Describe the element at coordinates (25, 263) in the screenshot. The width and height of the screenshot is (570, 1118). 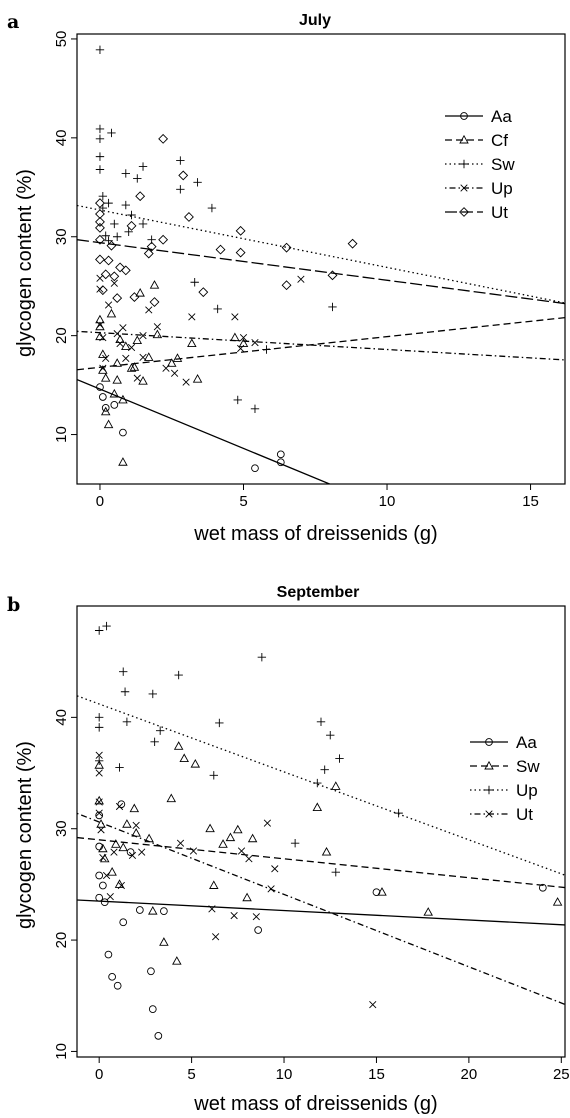
I see `y-axis-label-july: glycogen content (%)` at that location.